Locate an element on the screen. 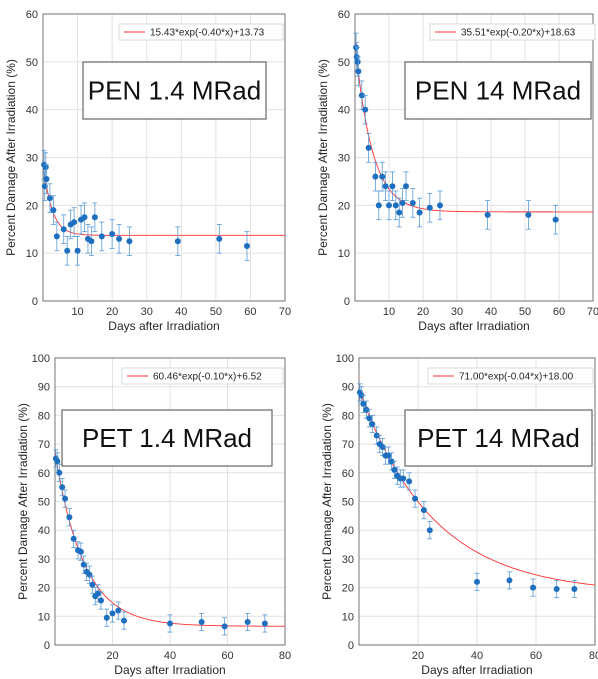 This screenshot has height=679, width=598. x-tick-label: 30 is located at coordinates (457, 312).